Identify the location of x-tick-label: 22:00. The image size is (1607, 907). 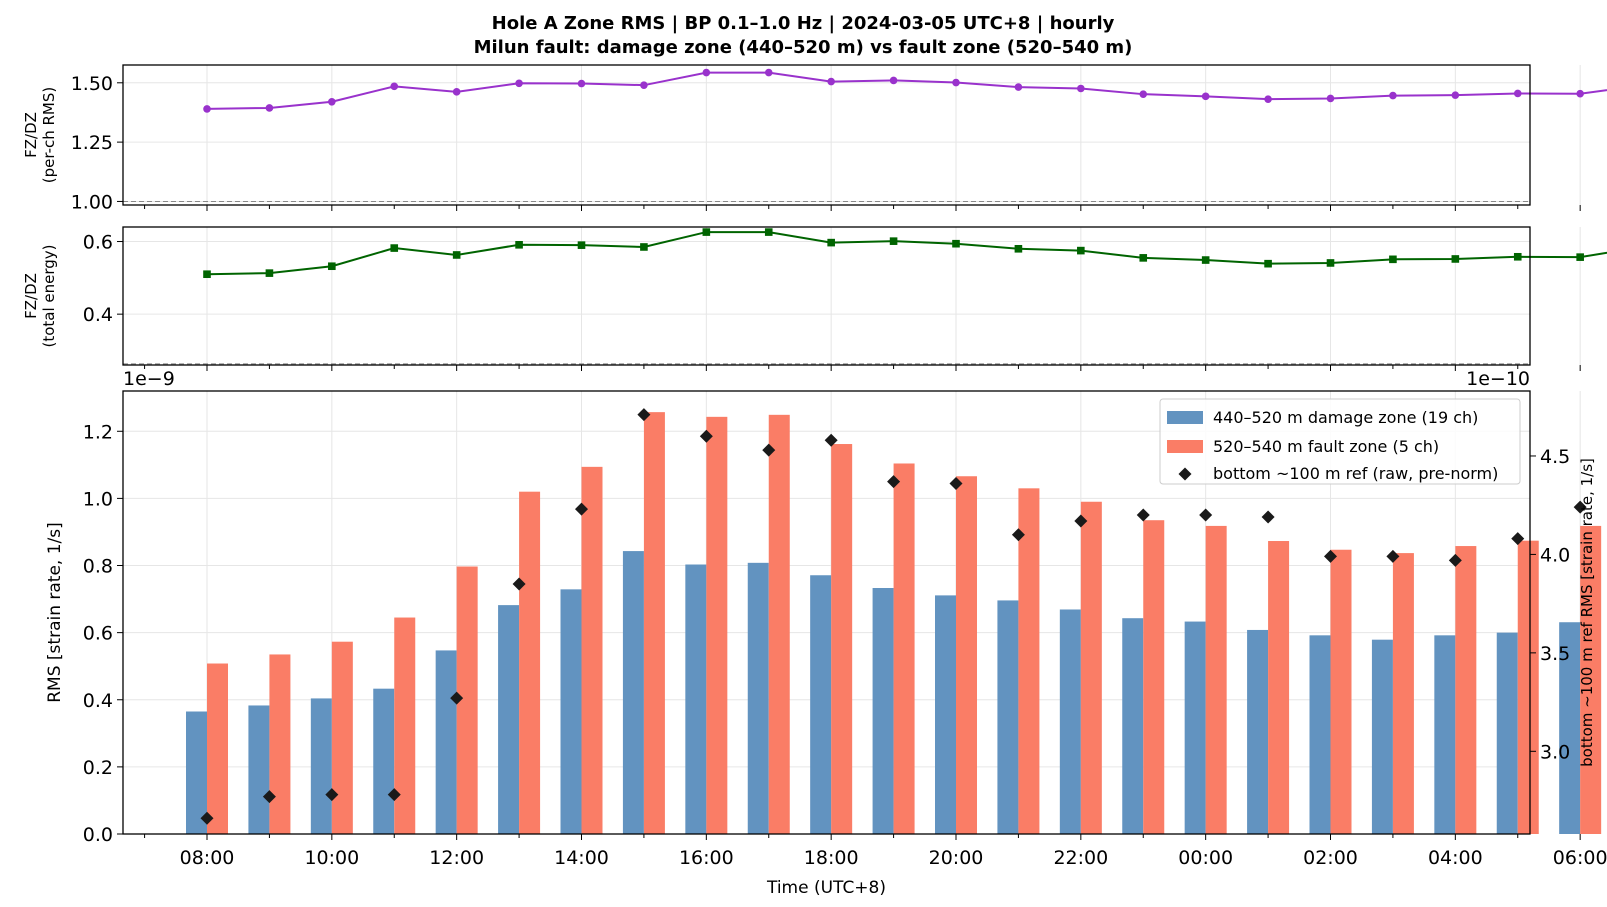
(1080, 858).